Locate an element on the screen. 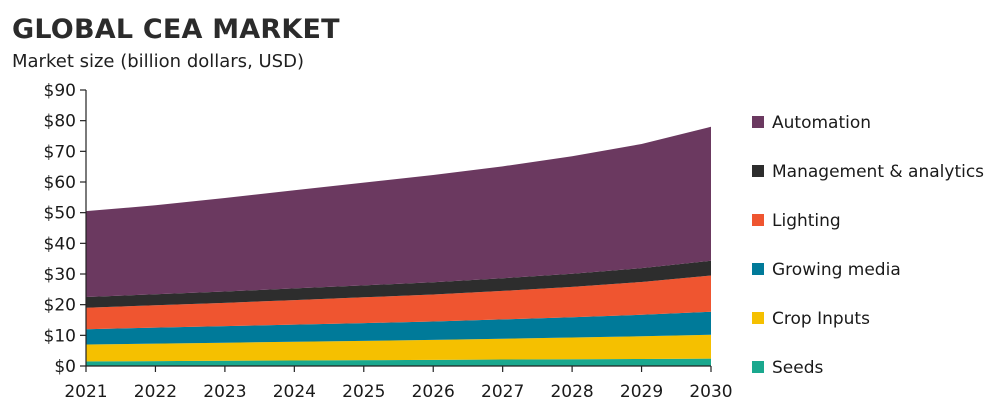 The height and width of the screenshot is (417, 1000). x-tick-label: 2025 is located at coordinates (363, 392).